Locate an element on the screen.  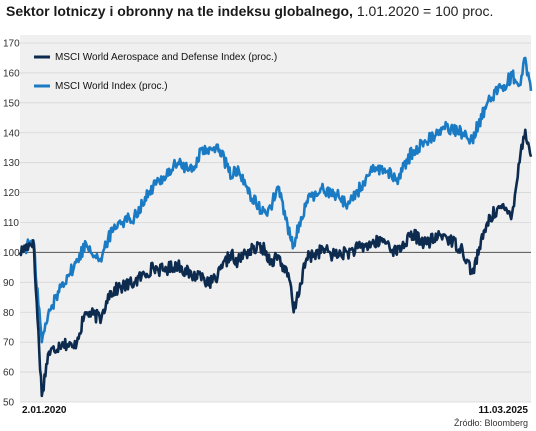
y-tick-label-170: 170 is located at coordinates (11, 44).